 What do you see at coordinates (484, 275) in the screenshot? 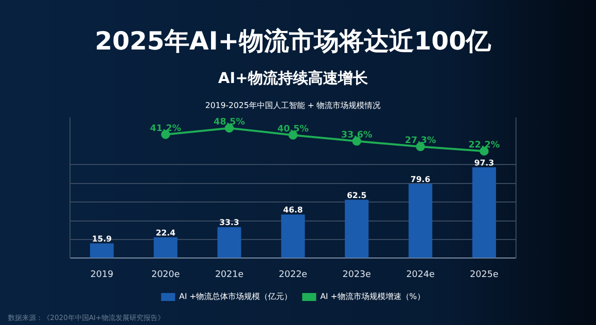
I see `x-tick-label: 2025e` at bounding box center [484, 275].